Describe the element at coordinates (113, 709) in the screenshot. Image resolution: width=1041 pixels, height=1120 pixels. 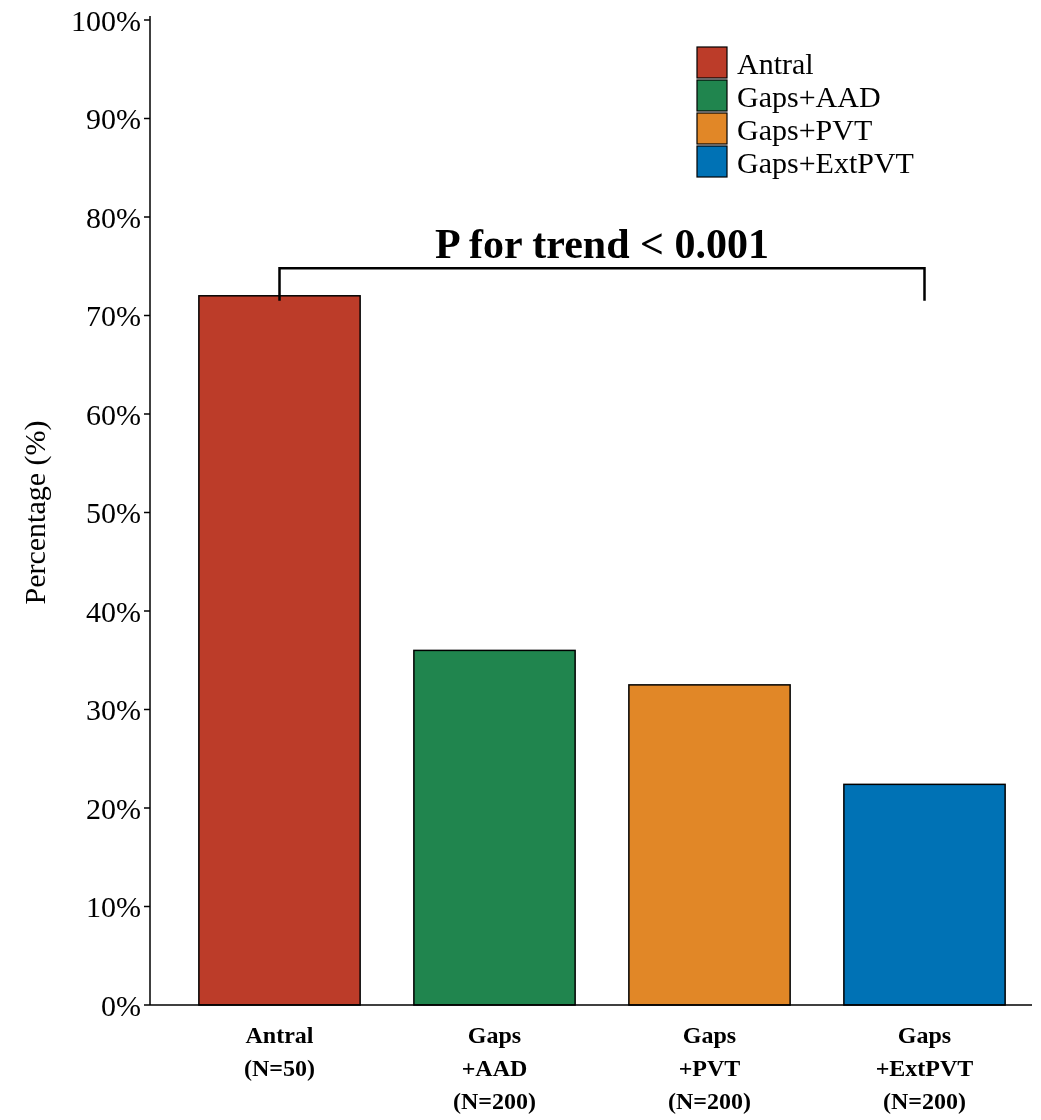
I see `y-tick-label: 30%` at that location.